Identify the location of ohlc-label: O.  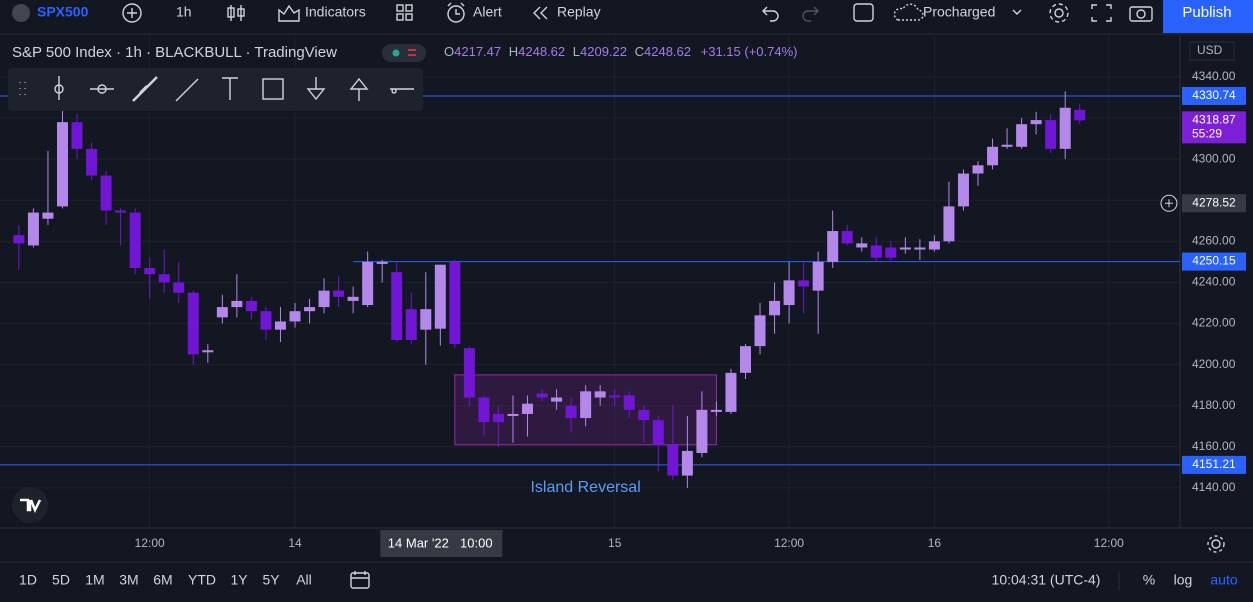
(449, 51).